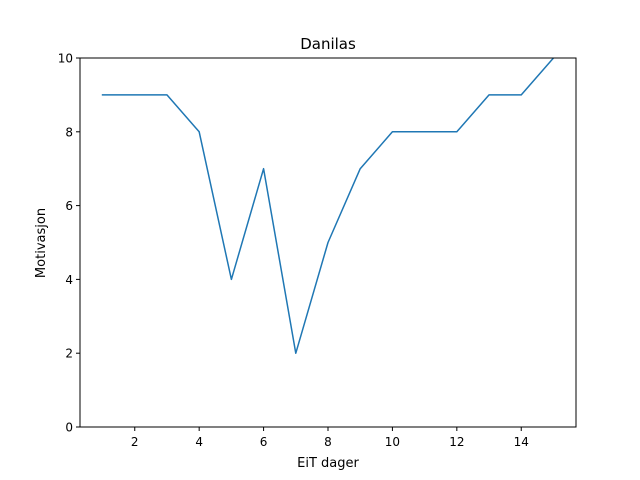 Image resolution: width=640 pixels, height=480 pixels. I want to click on x-tick-label: 12, so click(456, 442).